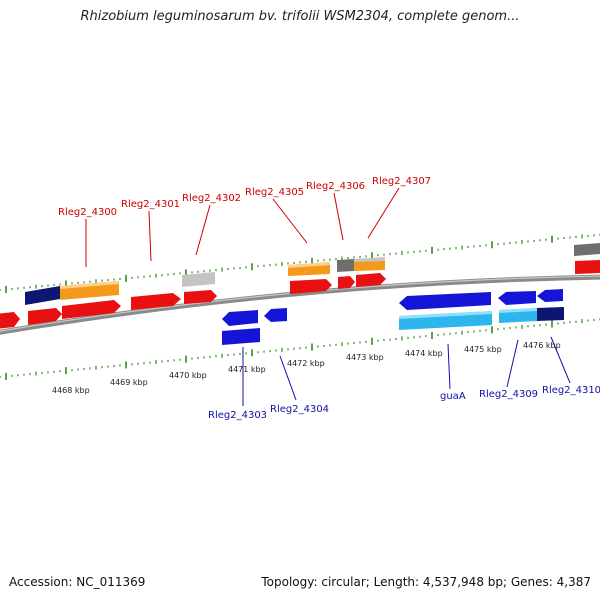  Describe the element at coordinates (335, 186) in the screenshot. I see `gene-label: Rleg2_4306` at that location.